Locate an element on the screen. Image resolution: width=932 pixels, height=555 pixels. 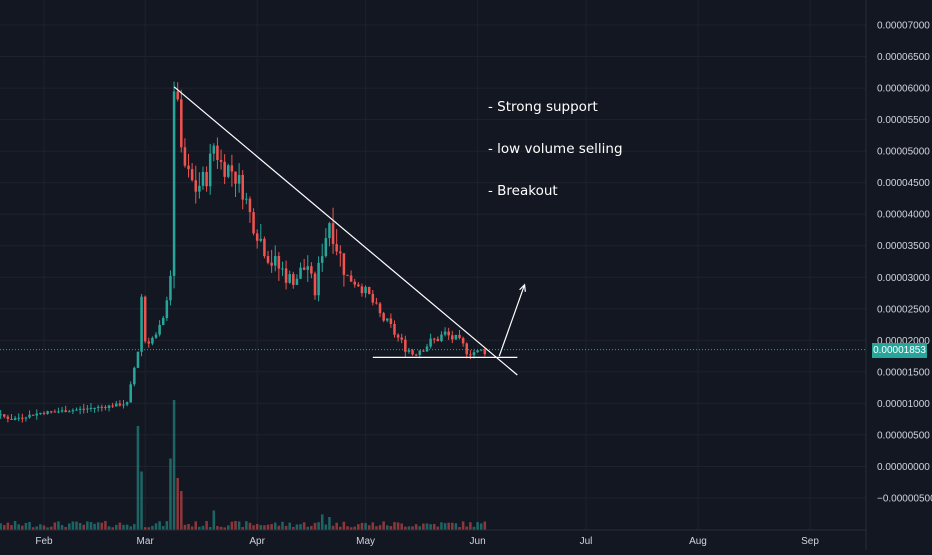
y-tick-label: −0.00000500 is located at coordinates (904, 499).